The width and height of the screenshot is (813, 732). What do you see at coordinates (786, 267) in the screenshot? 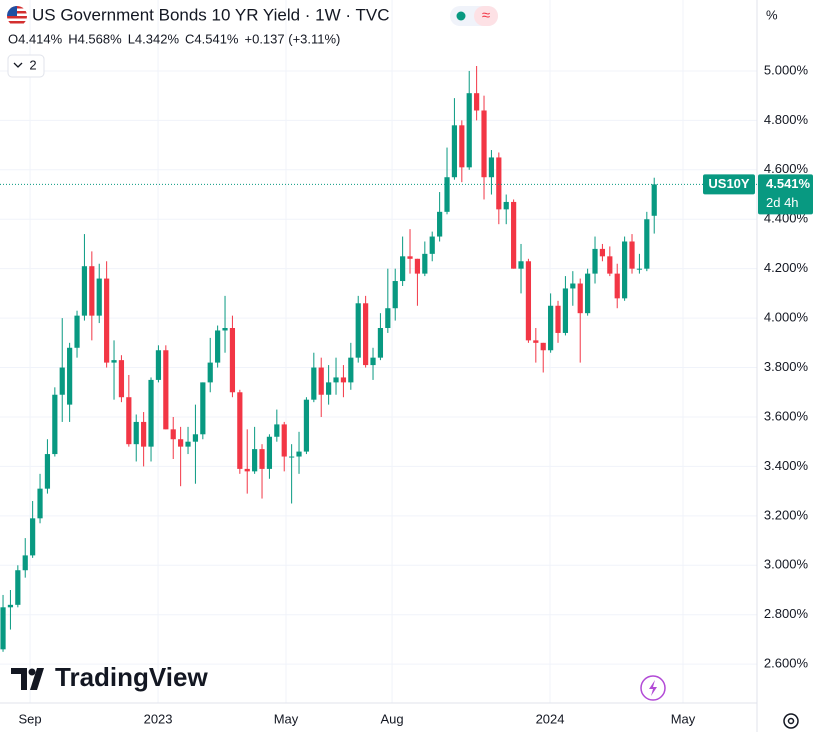
I see `y-tick-label: 4.200%` at bounding box center [786, 267].